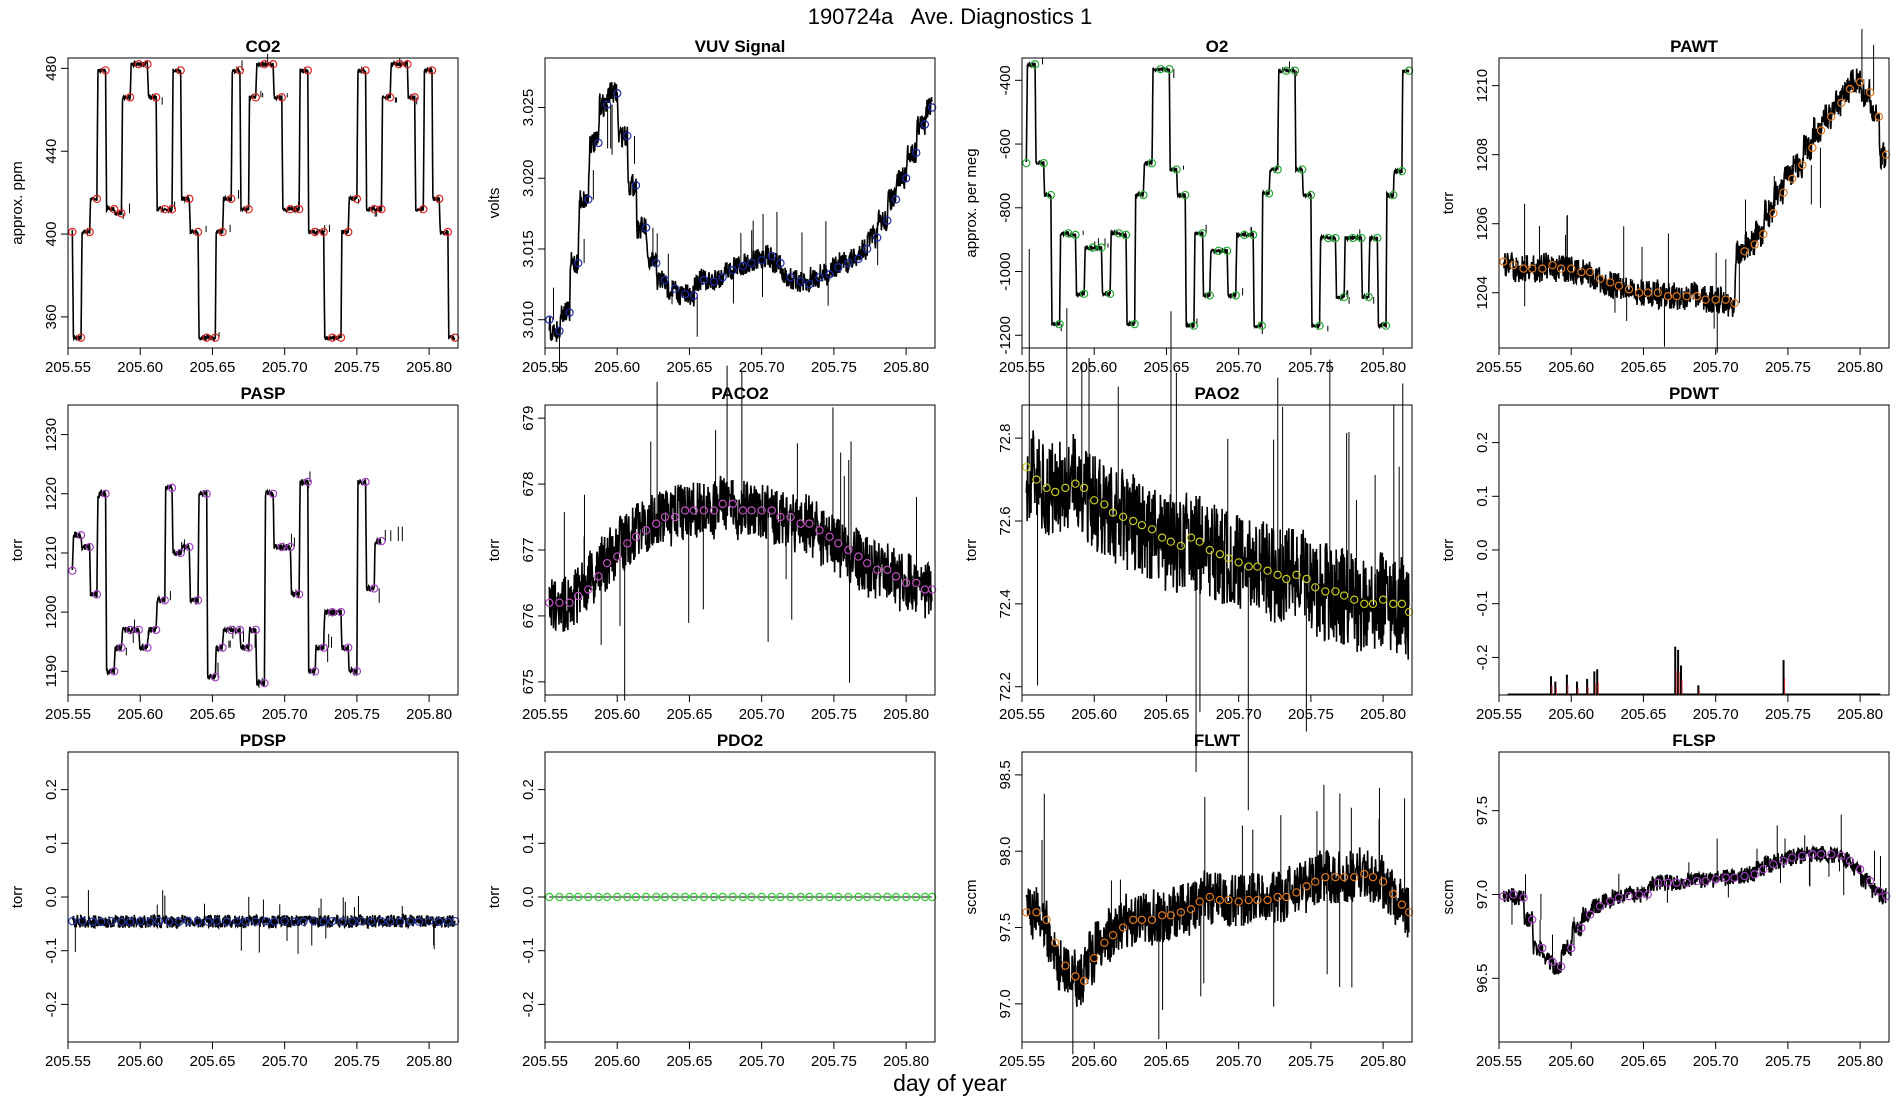  Describe the element at coordinates (1482, 978) in the screenshot. I see `y-tick-label: 96.5` at that location.